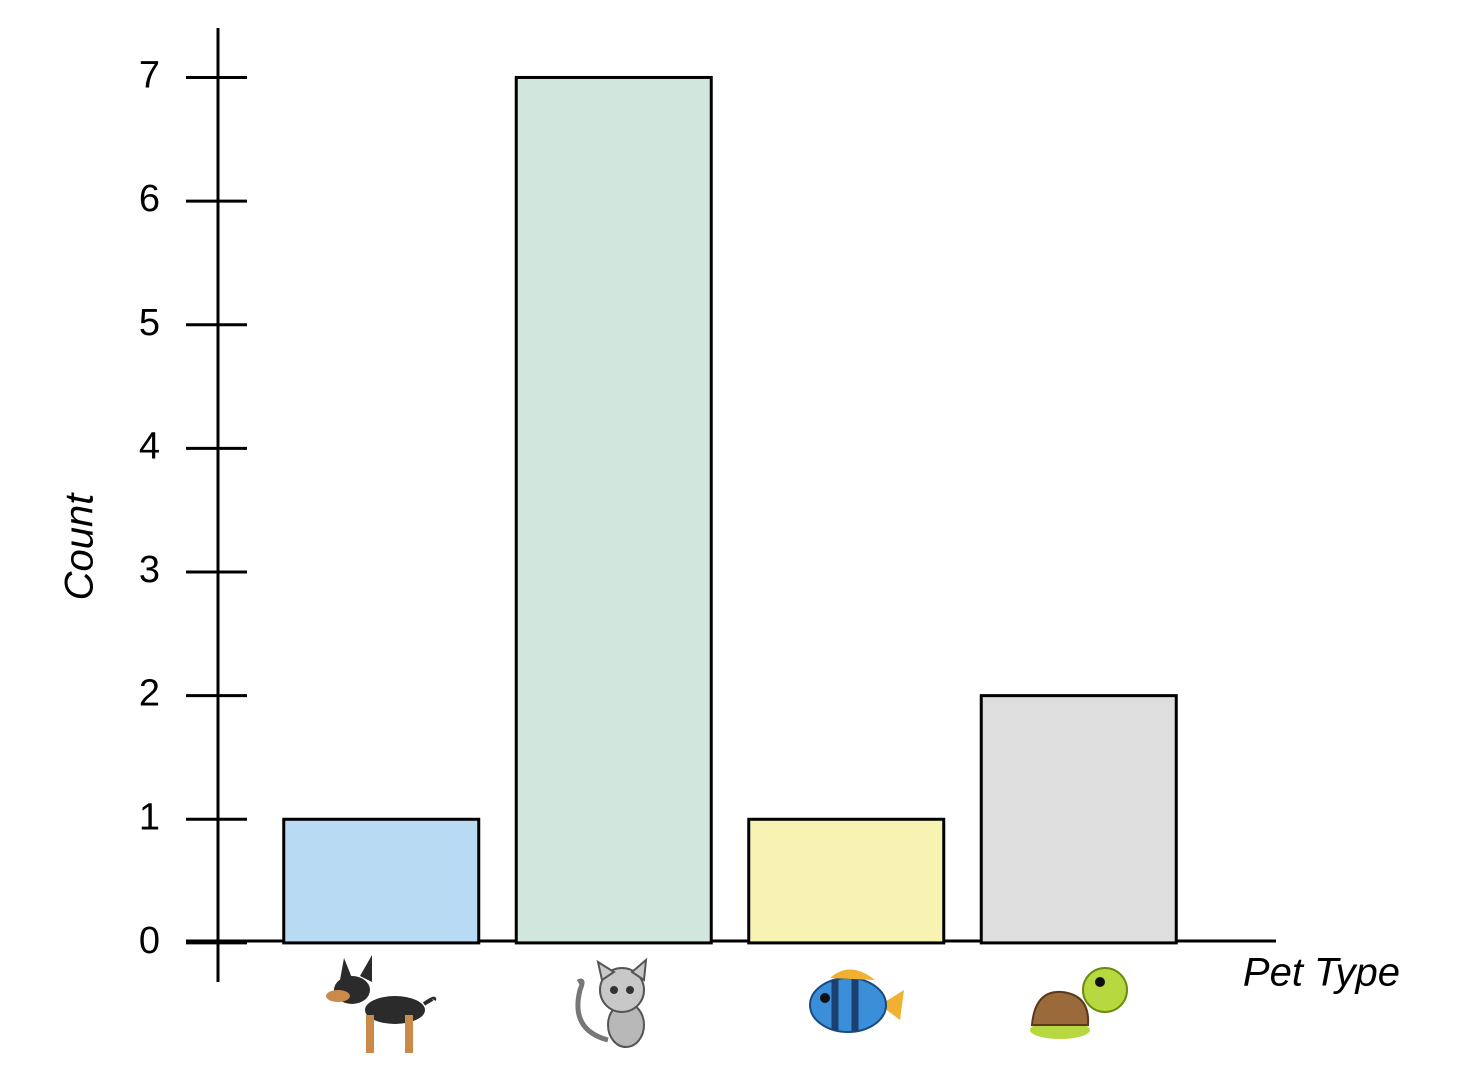 The height and width of the screenshot is (1076, 1468). I want to click on fish-icon, so click(856, 1001).